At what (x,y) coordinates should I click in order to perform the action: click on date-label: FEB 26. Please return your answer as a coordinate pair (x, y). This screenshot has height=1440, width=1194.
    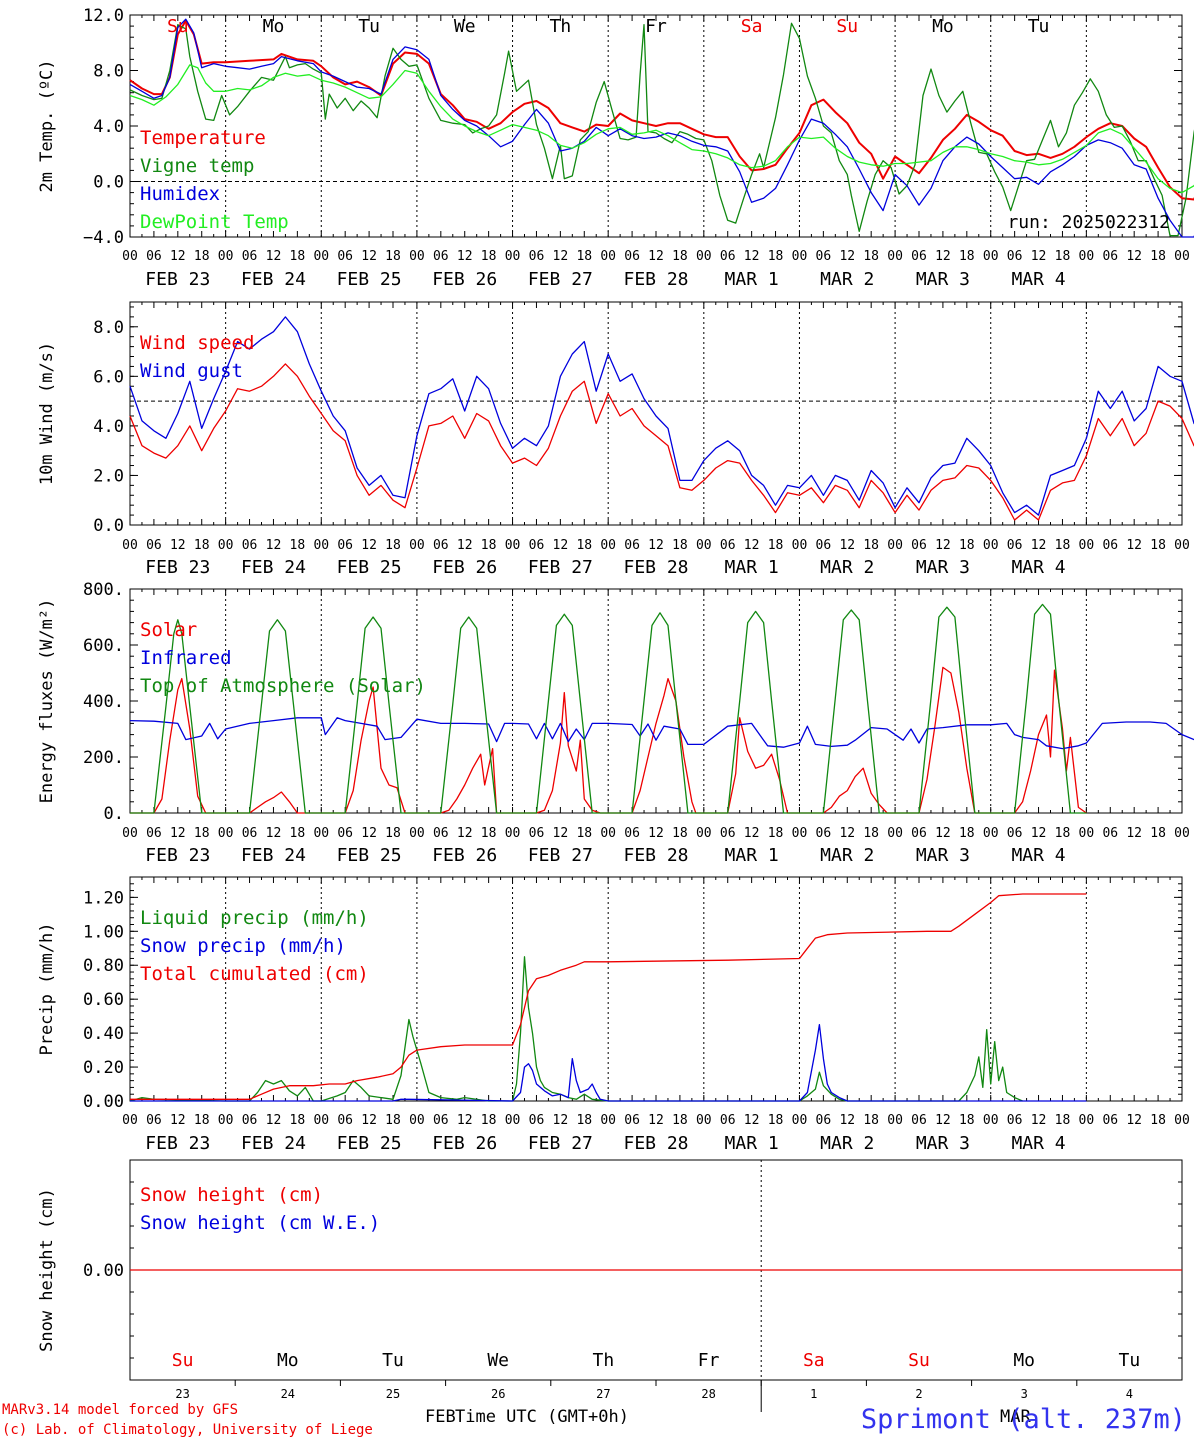
    Looking at the image, I should click on (464, 1143).